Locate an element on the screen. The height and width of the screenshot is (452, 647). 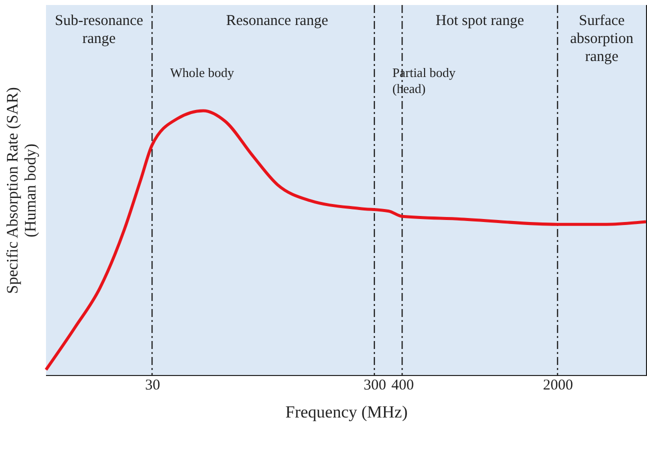
band-label: Surface absorption range is located at coordinates (602, 39).